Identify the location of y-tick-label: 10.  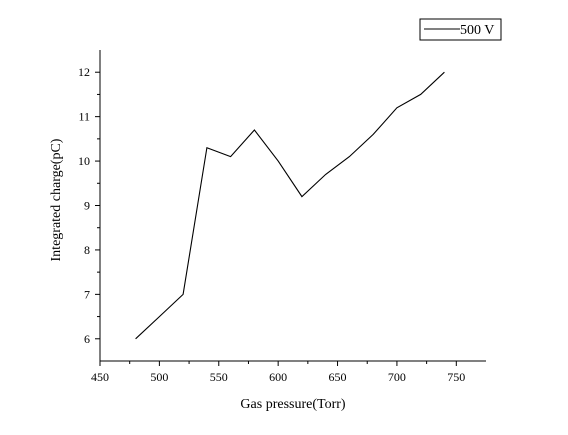
(84, 161).